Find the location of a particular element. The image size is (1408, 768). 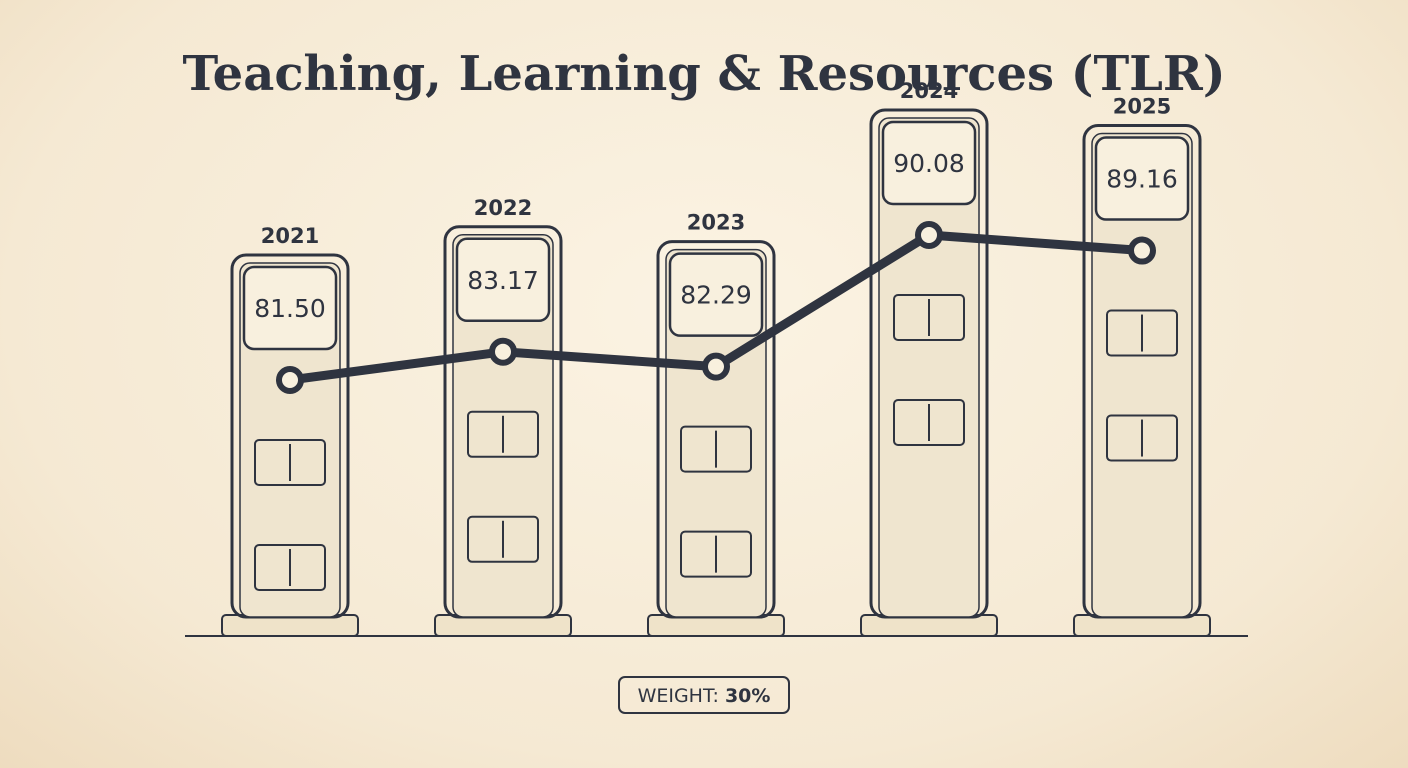

year-label: 2025 is located at coordinates (1142, 107).